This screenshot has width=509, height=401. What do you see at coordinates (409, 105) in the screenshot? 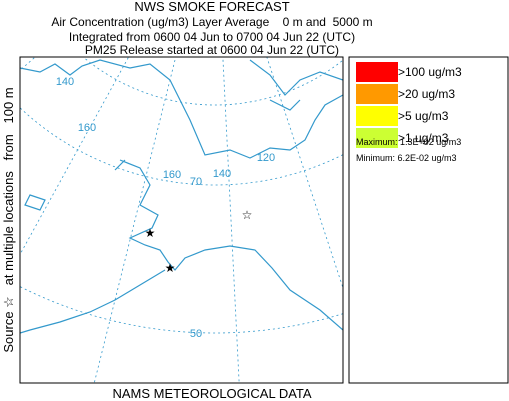
I see `legend: >100 ug/m3 >20 ug/m3 >5 ug/m3 >1 ug/m3` at bounding box center [409, 105].